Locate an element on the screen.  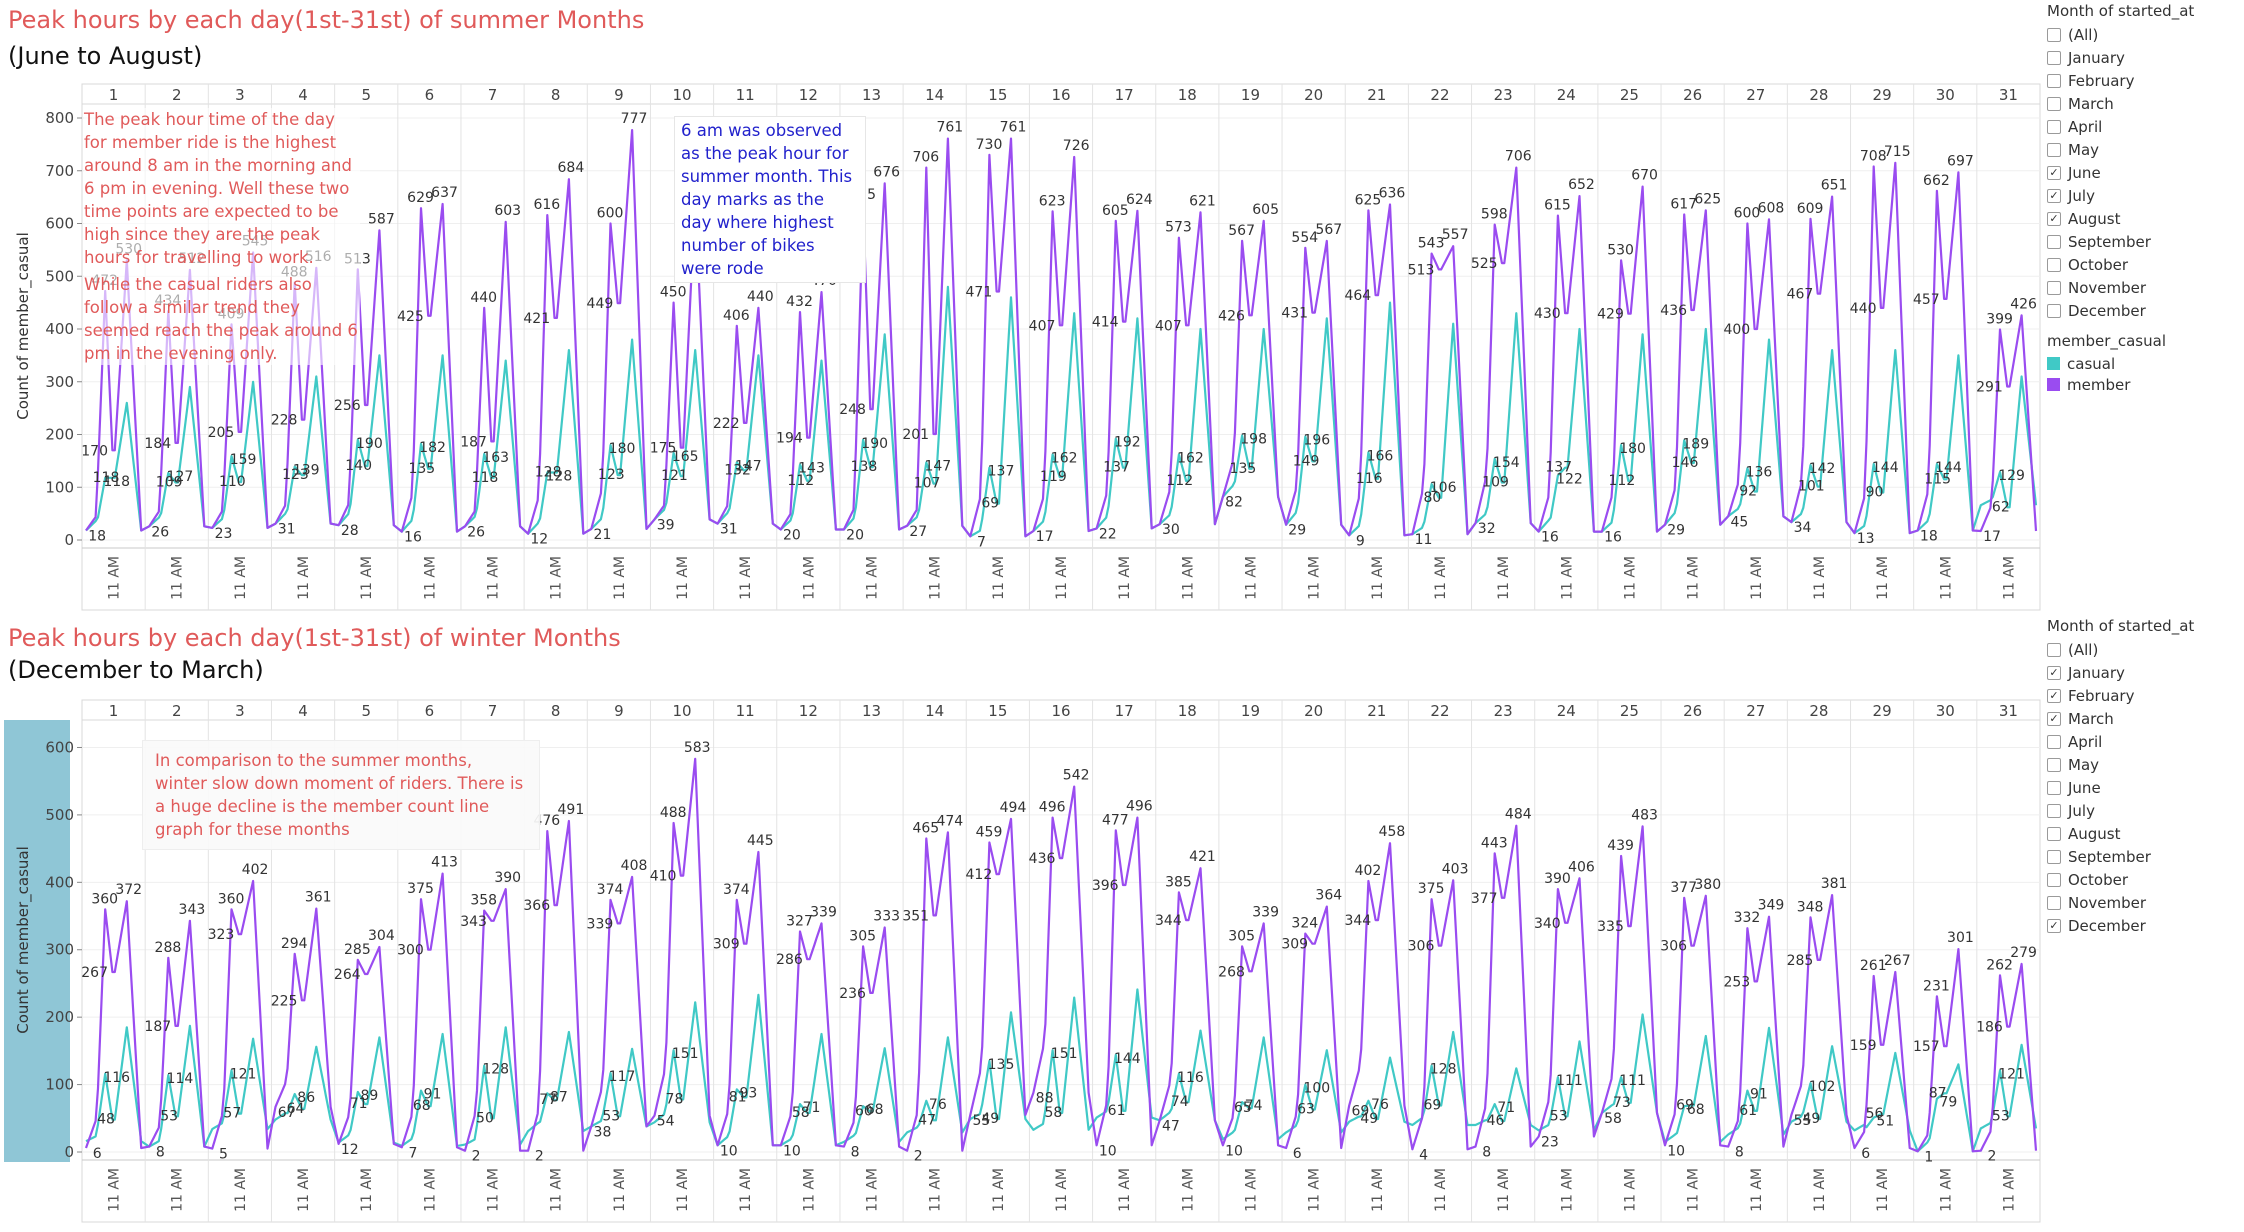
member-midday-label: 256 is located at coordinates (347, 406).